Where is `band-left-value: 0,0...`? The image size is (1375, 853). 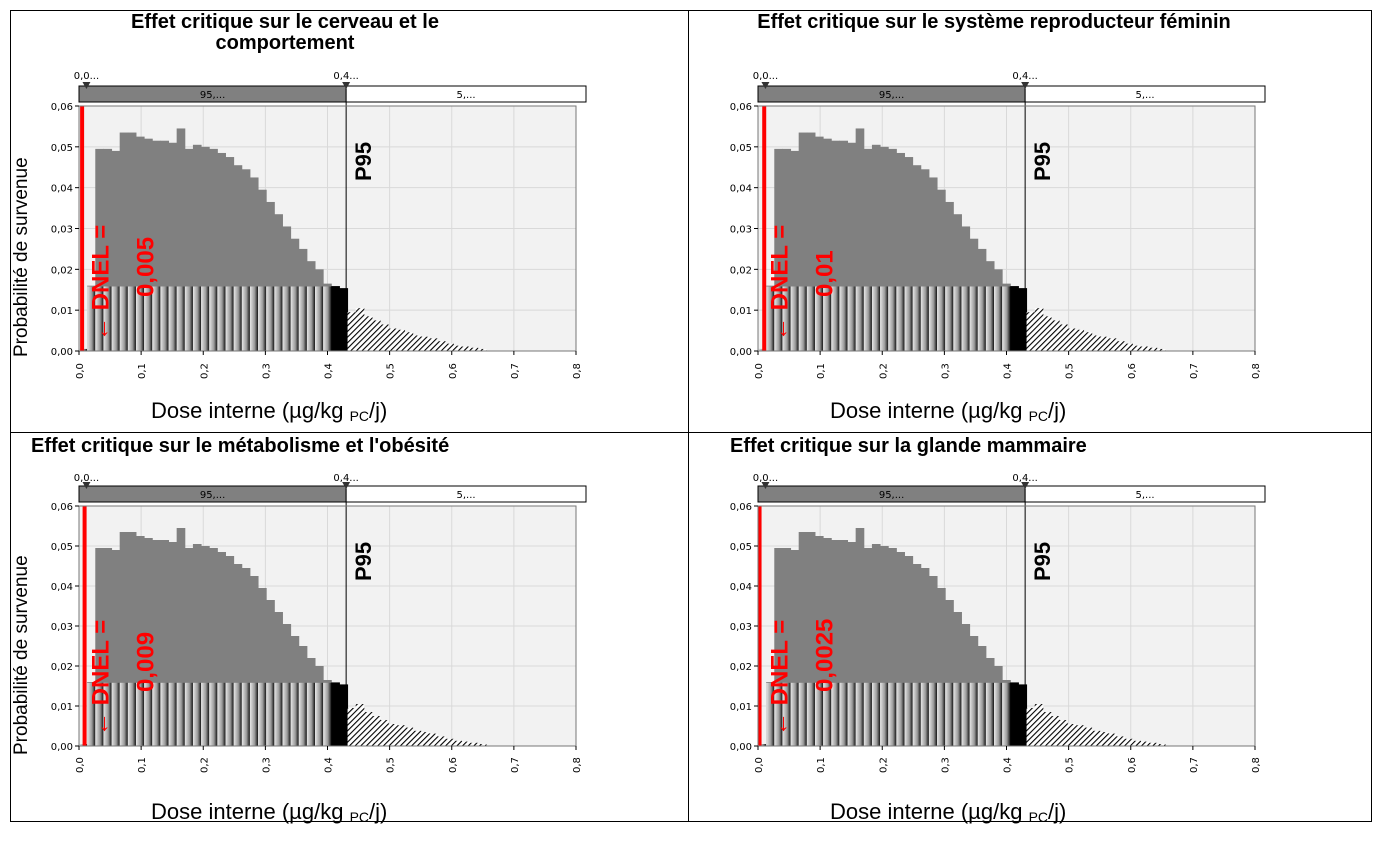 band-left-value: 0,0... is located at coordinates (765, 478).